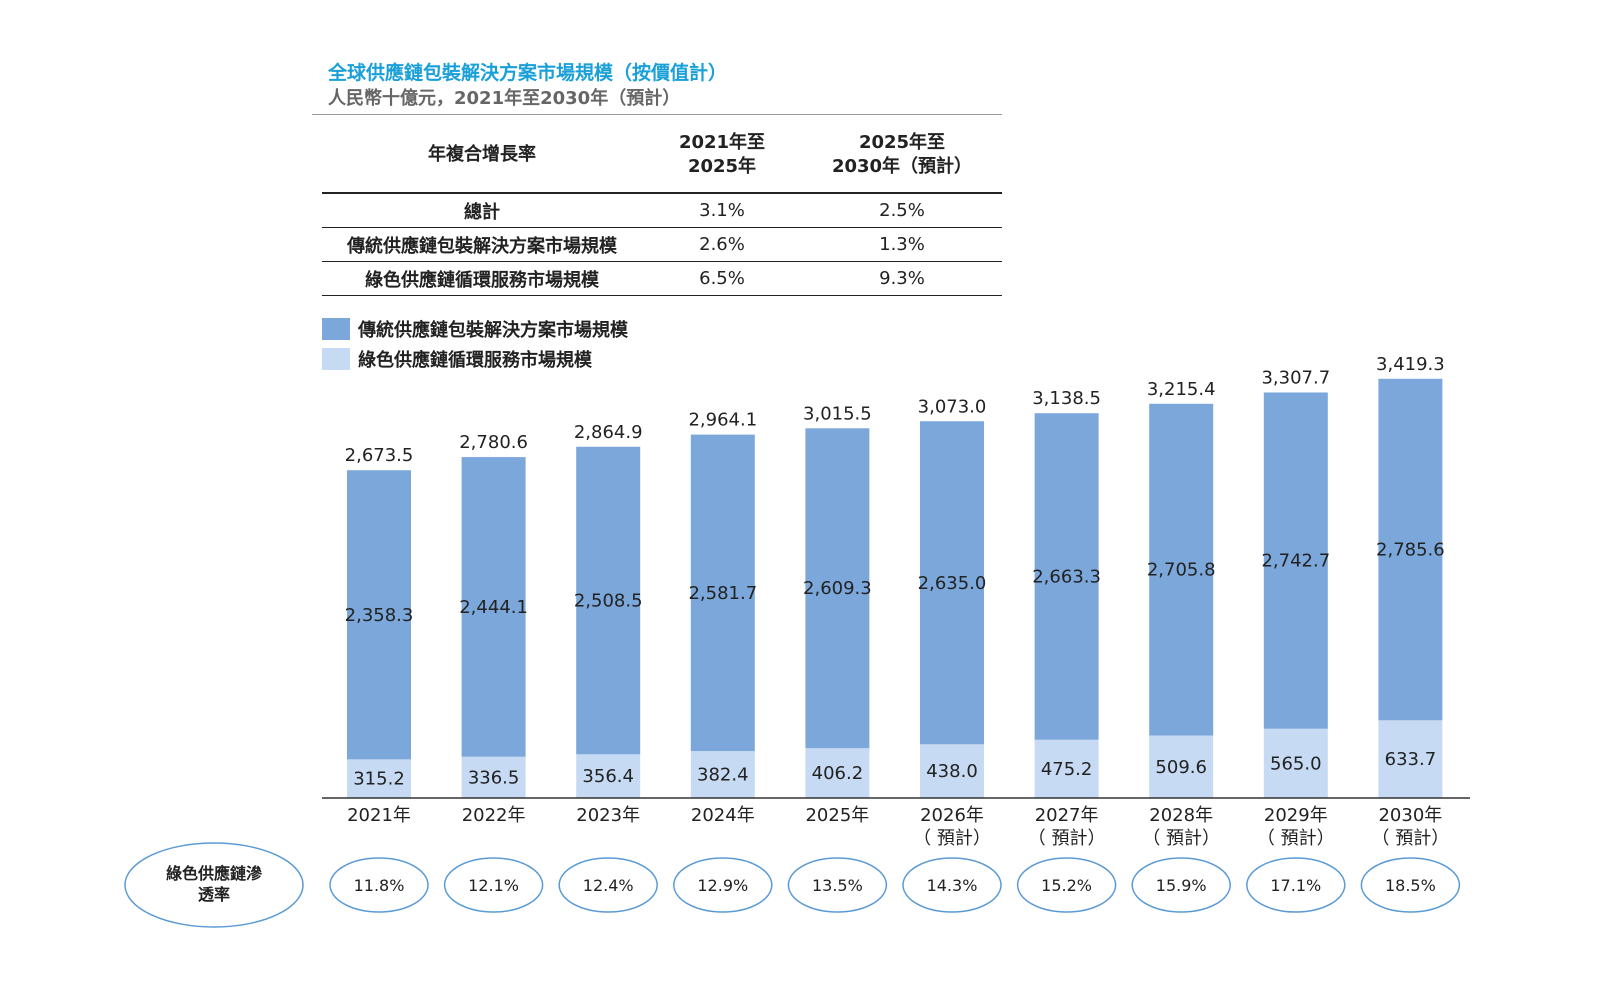  I want to click on data-label-total: 3,073.0, so click(952, 406).